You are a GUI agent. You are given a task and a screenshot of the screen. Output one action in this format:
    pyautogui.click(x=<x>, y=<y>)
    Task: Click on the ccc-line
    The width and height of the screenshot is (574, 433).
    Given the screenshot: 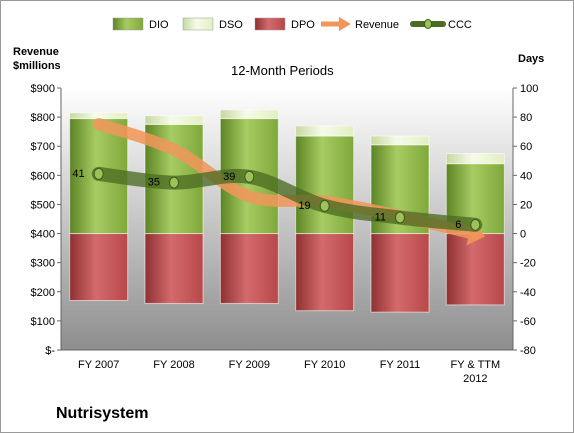 What is the action you would take?
    pyautogui.click(x=287, y=199)
    